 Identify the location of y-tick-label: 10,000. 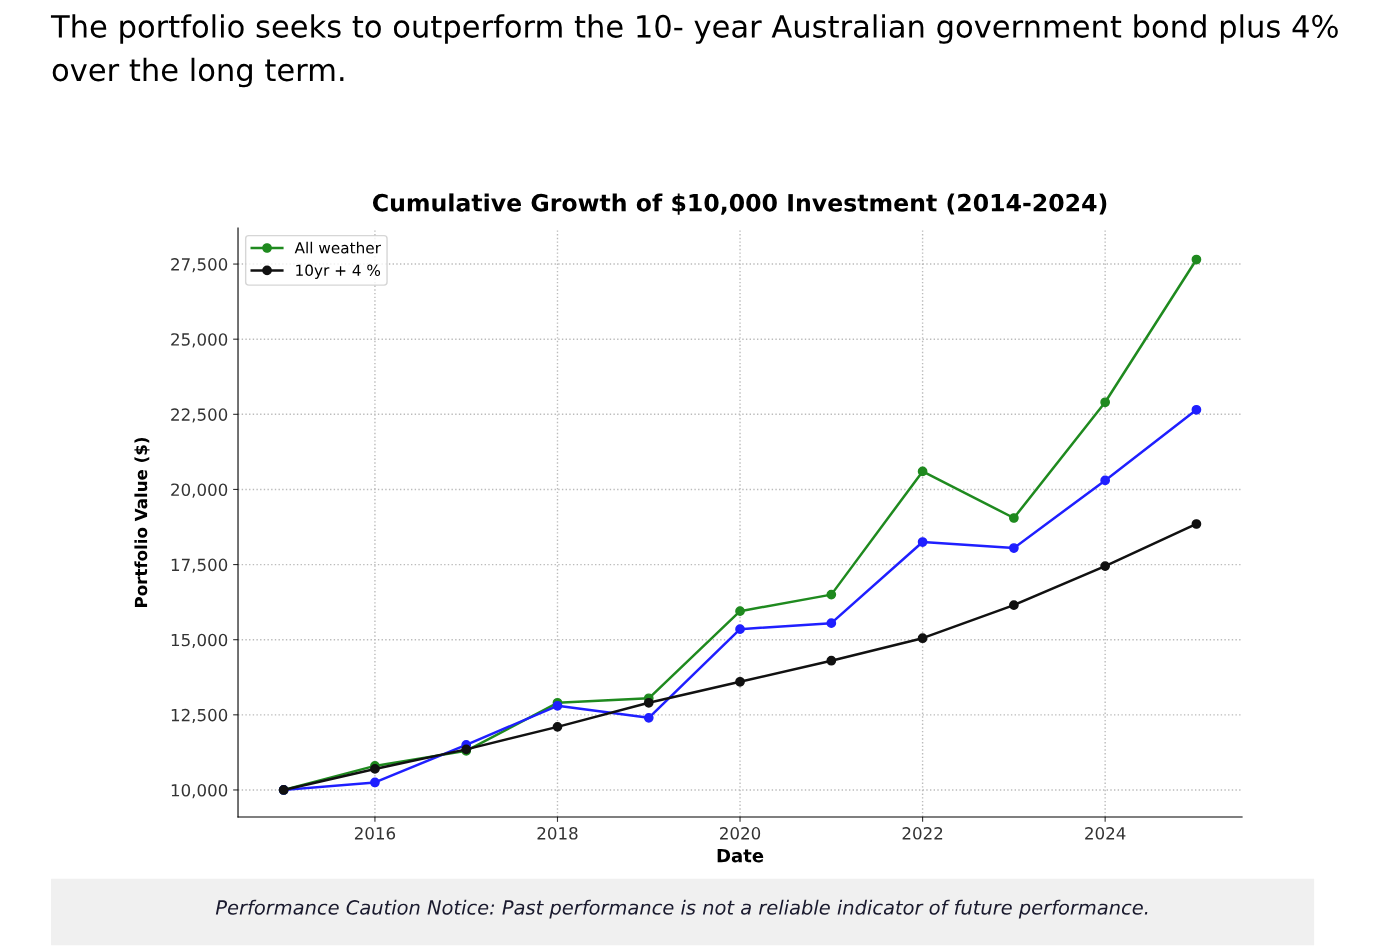
(199, 791).